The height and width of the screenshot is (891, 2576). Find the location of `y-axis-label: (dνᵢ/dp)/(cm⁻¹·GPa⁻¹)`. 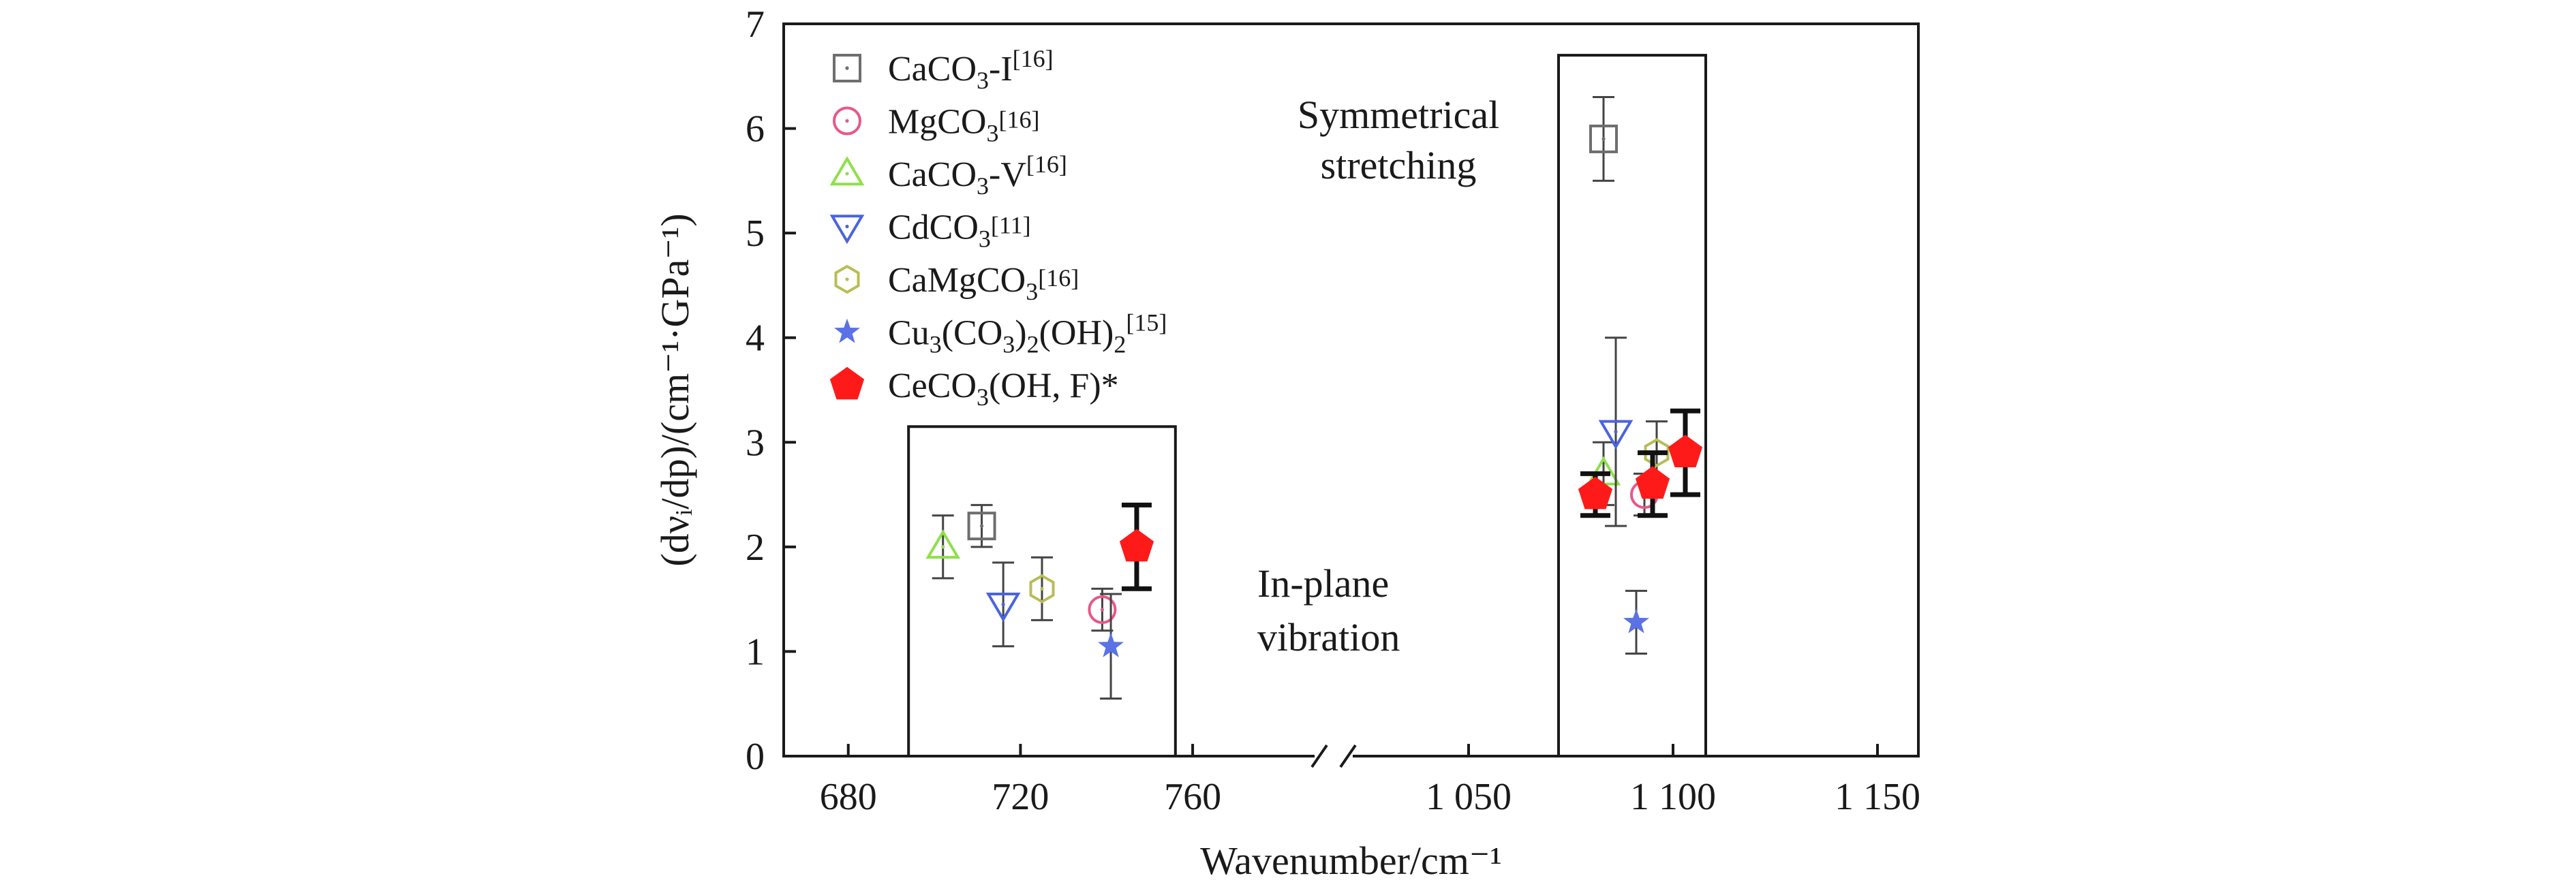

y-axis-label: (dνᵢ/dp)/(cm⁻¹·GPa⁻¹) is located at coordinates (675, 389).